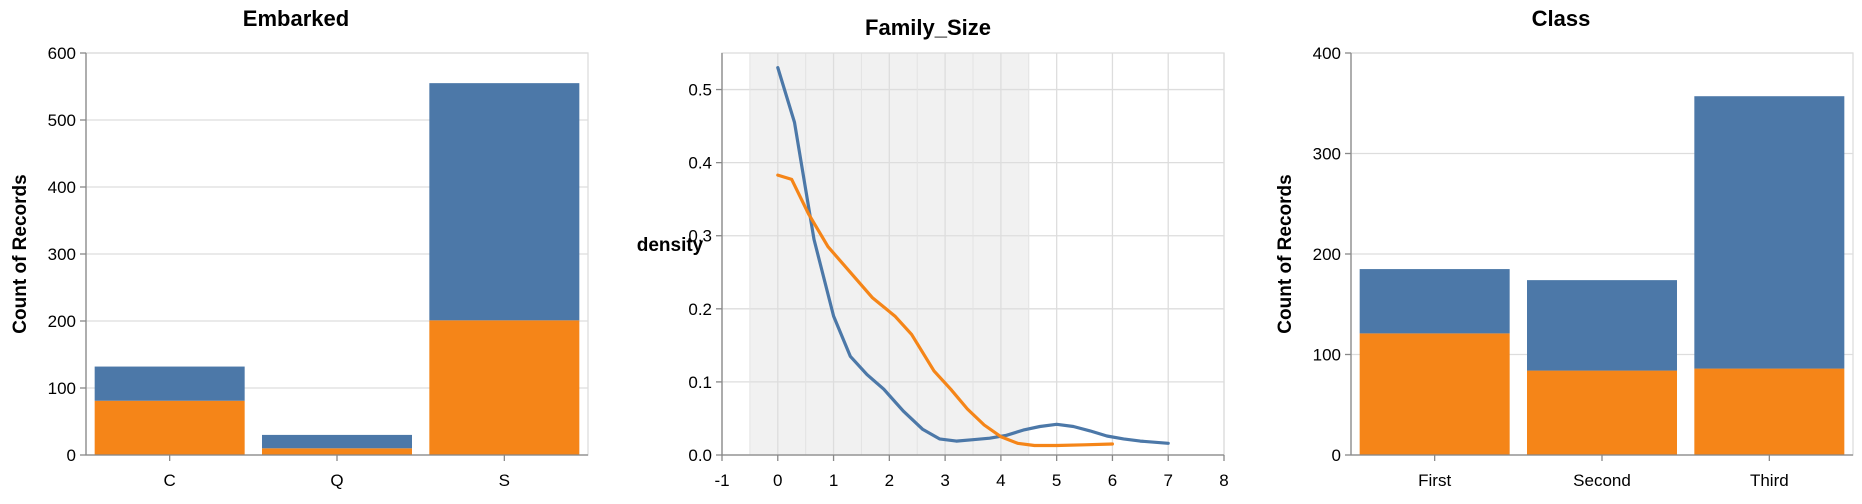  What do you see at coordinates (169, 383) in the screenshot?
I see `bar-blue-c` at bounding box center [169, 383].